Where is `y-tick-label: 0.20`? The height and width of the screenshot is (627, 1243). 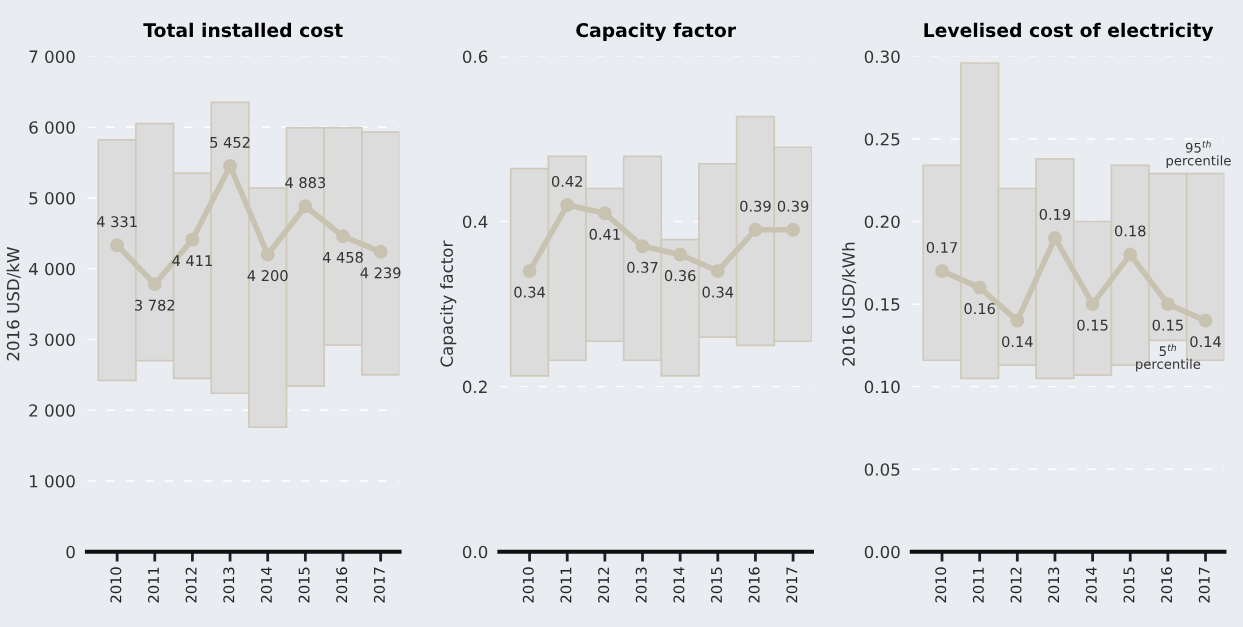
y-tick-label: 0.20 is located at coordinates (882, 222).